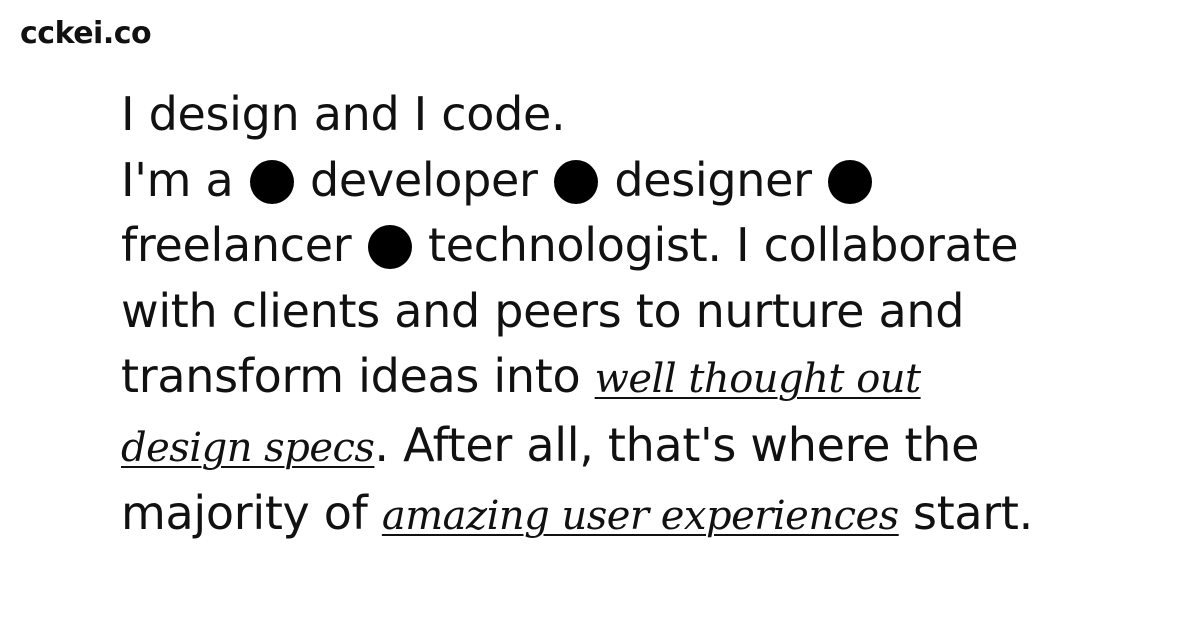  Describe the element at coordinates (244, 513) in the screenshot. I see `majority-text: majority of` at that location.